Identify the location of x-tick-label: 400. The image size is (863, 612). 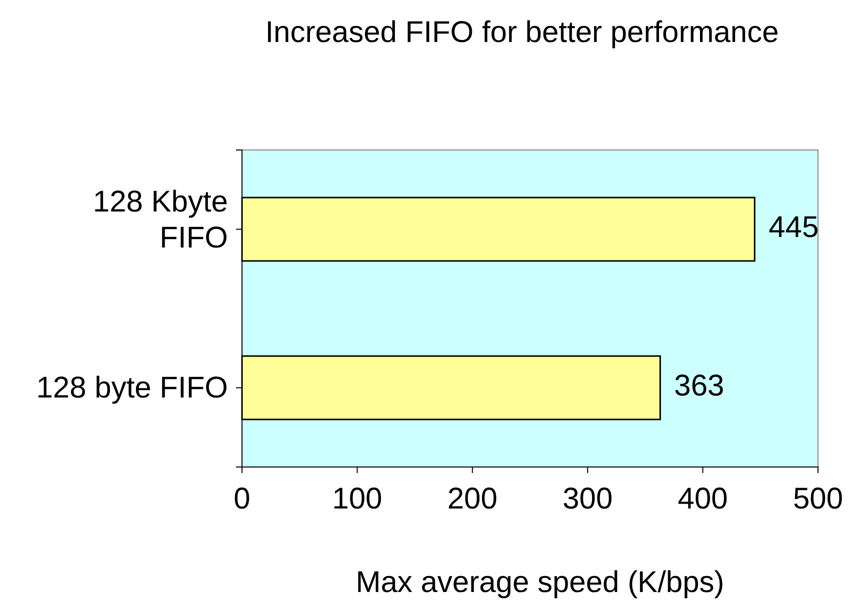
(703, 499).